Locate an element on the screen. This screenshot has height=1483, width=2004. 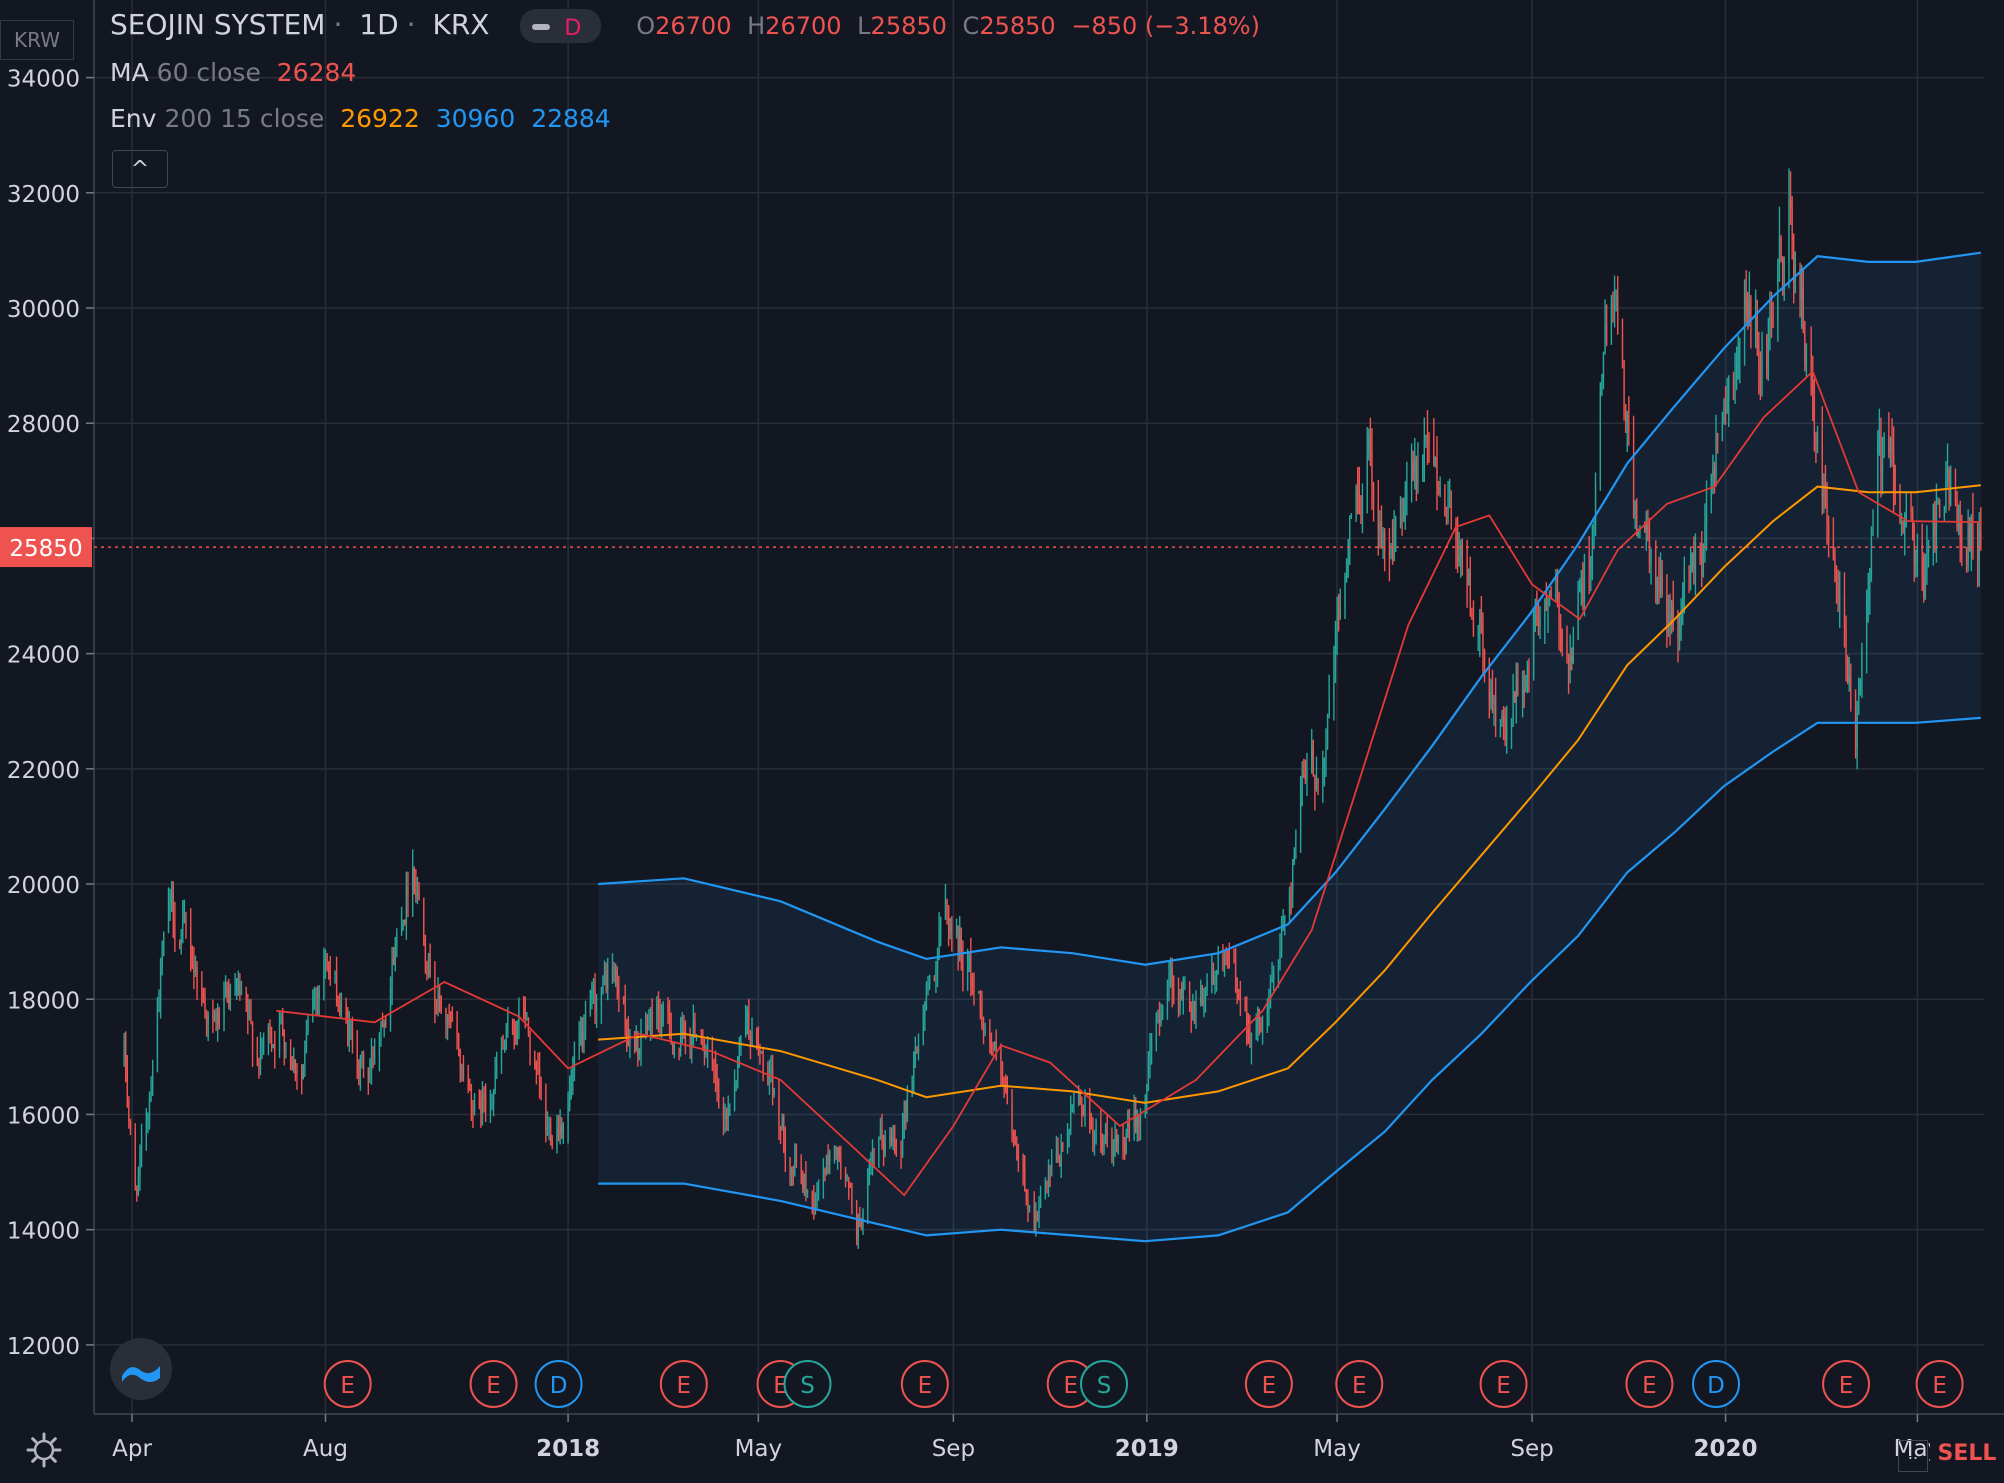
gear-glyph is located at coordinates (44, 1450).